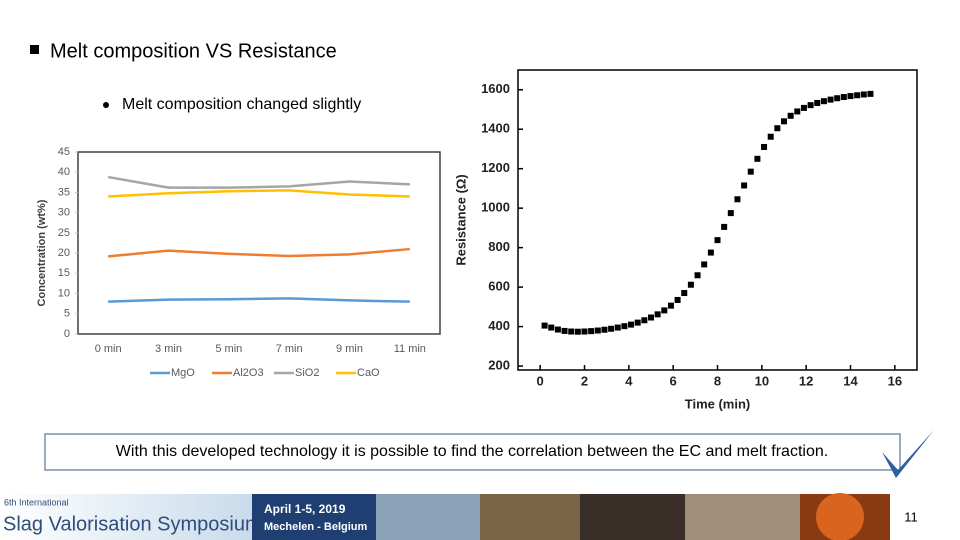 The height and width of the screenshot is (540, 960). What do you see at coordinates (34, 49) in the screenshot?
I see `title-bullet` at bounding box center [34, 49].